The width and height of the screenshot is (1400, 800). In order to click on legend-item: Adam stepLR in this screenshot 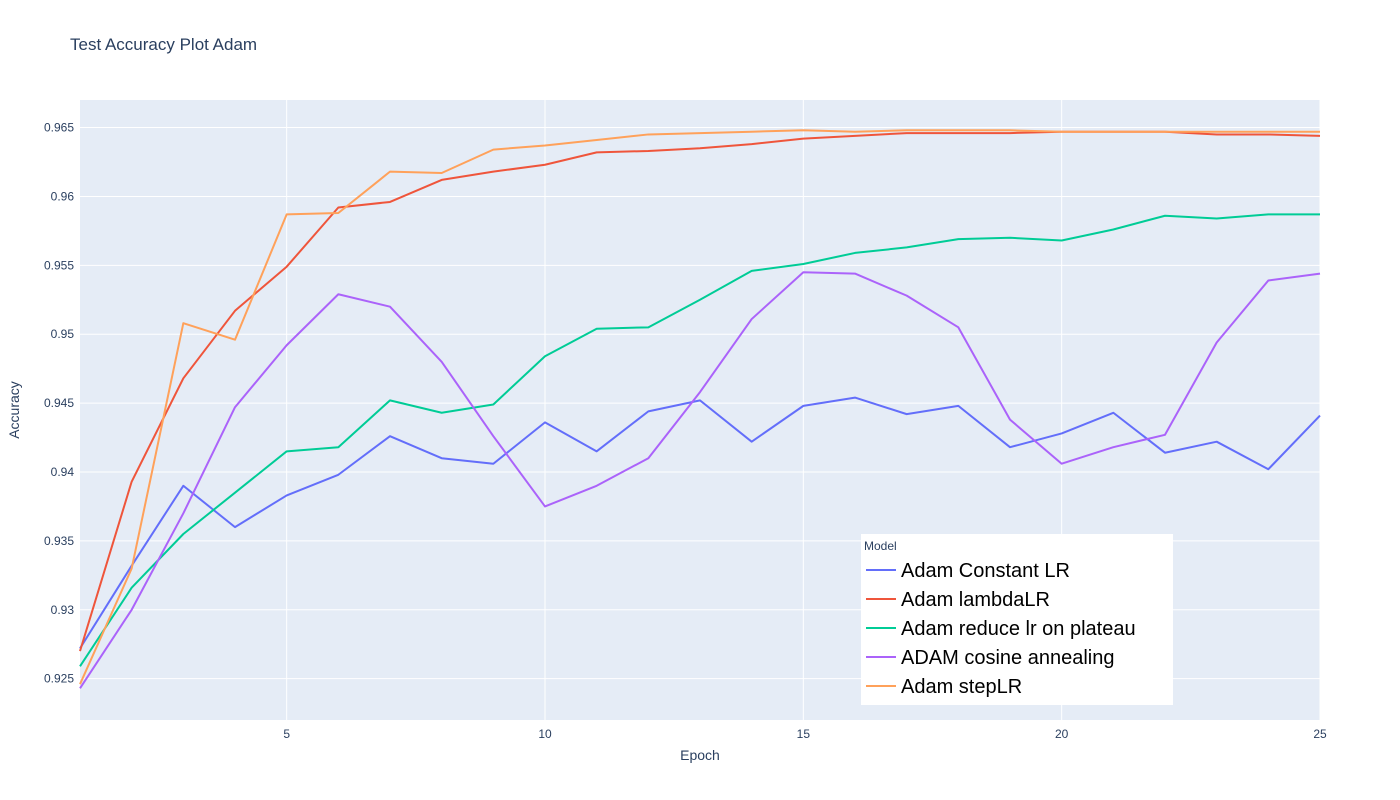, I will do `click(944, 687)`.